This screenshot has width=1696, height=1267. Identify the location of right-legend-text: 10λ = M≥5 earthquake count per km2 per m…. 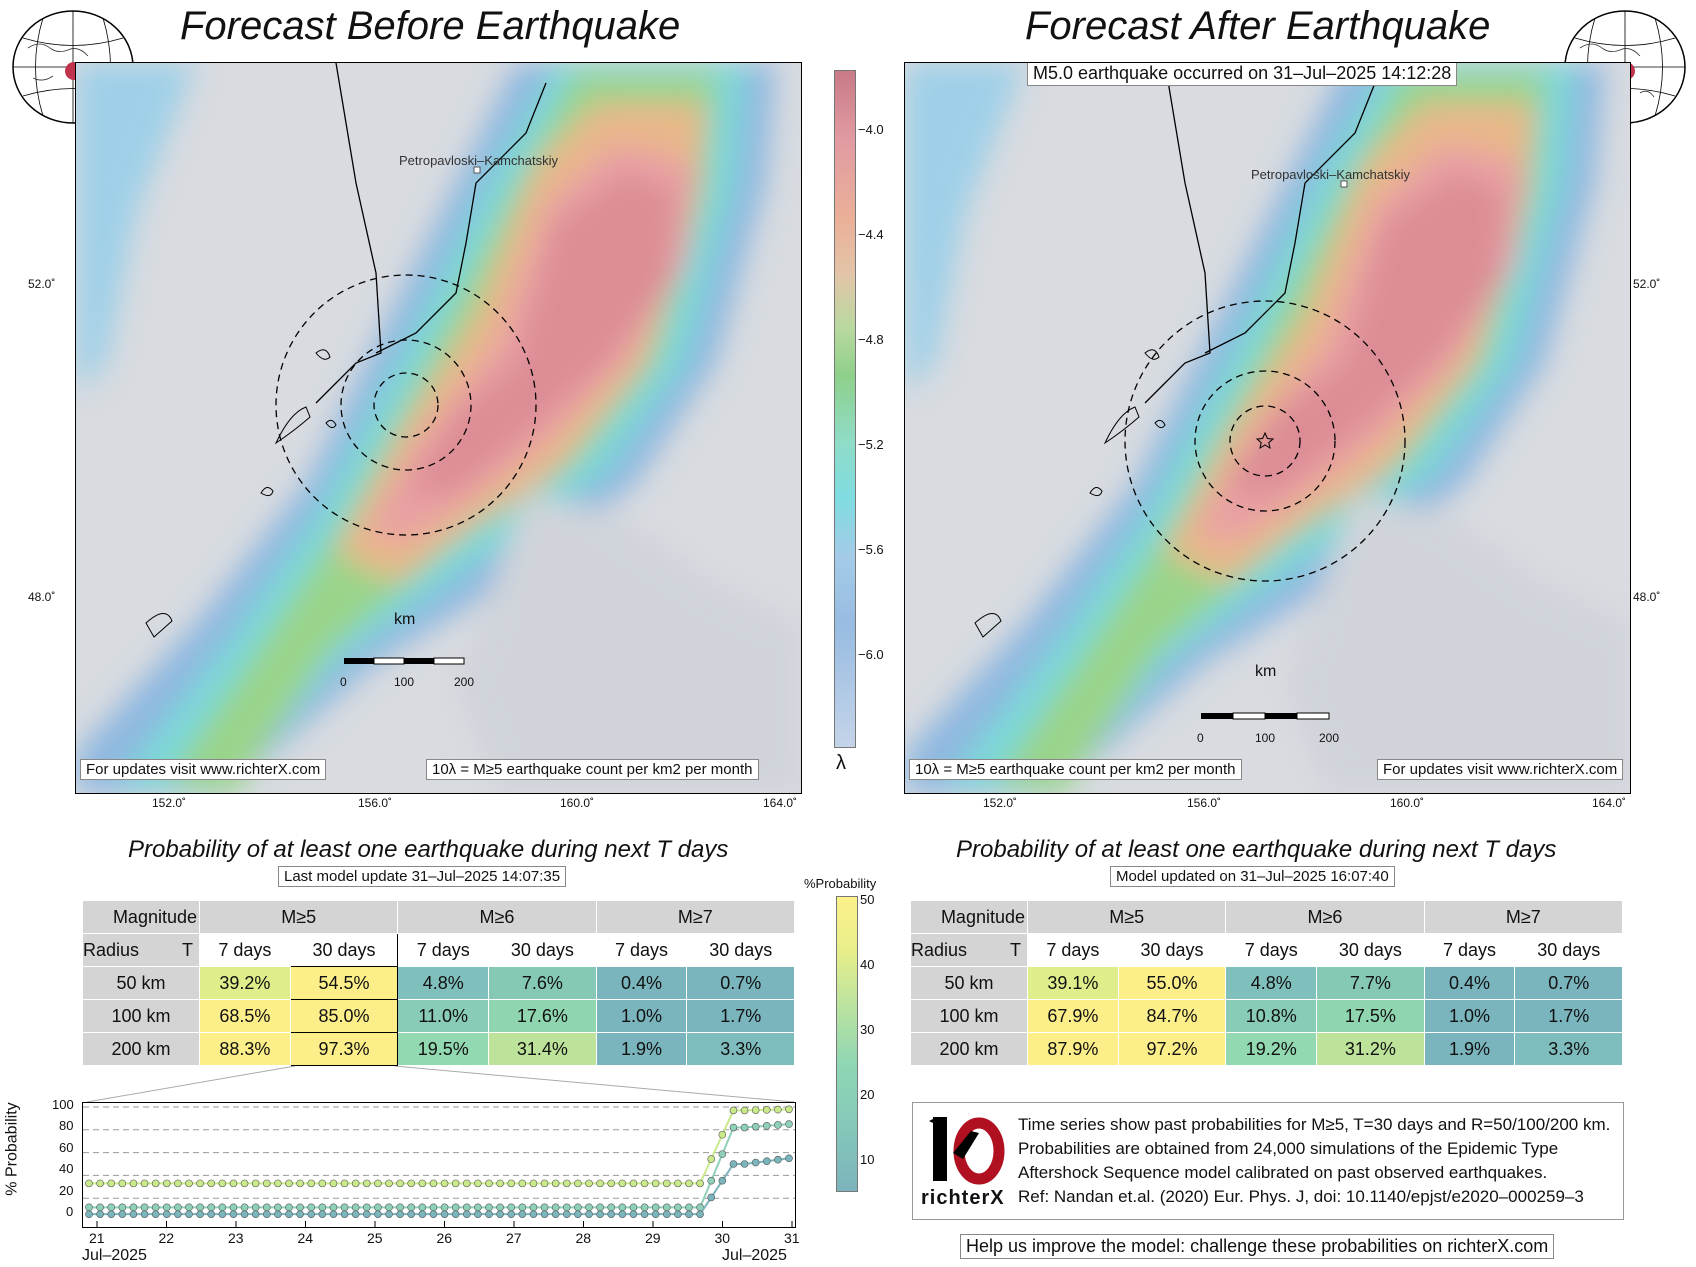
(1075, 769).